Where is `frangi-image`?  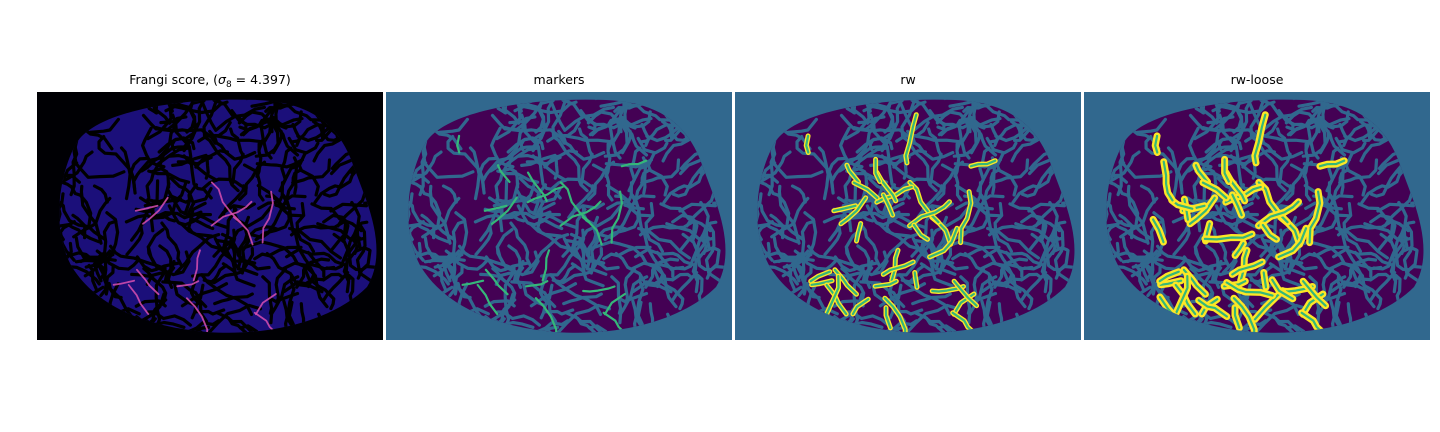
frangi-image is located at coordinates (210, 216).